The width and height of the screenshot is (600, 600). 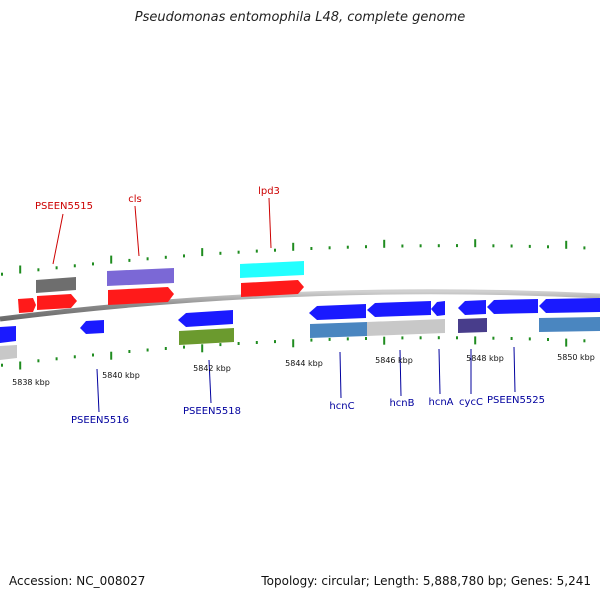 I want to click on gene-label-cycc: cycC, so click(x=471, y=402).